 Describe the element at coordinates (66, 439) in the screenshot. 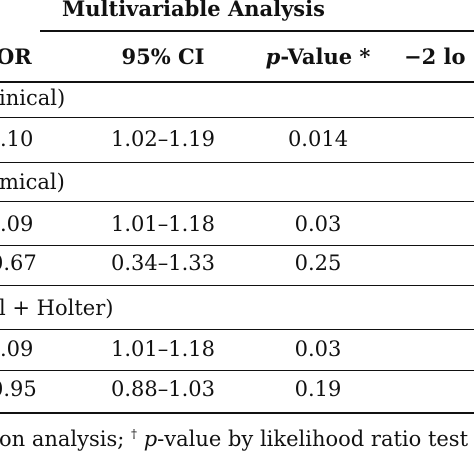

I see `footnote-text: on analysis;` at that location.